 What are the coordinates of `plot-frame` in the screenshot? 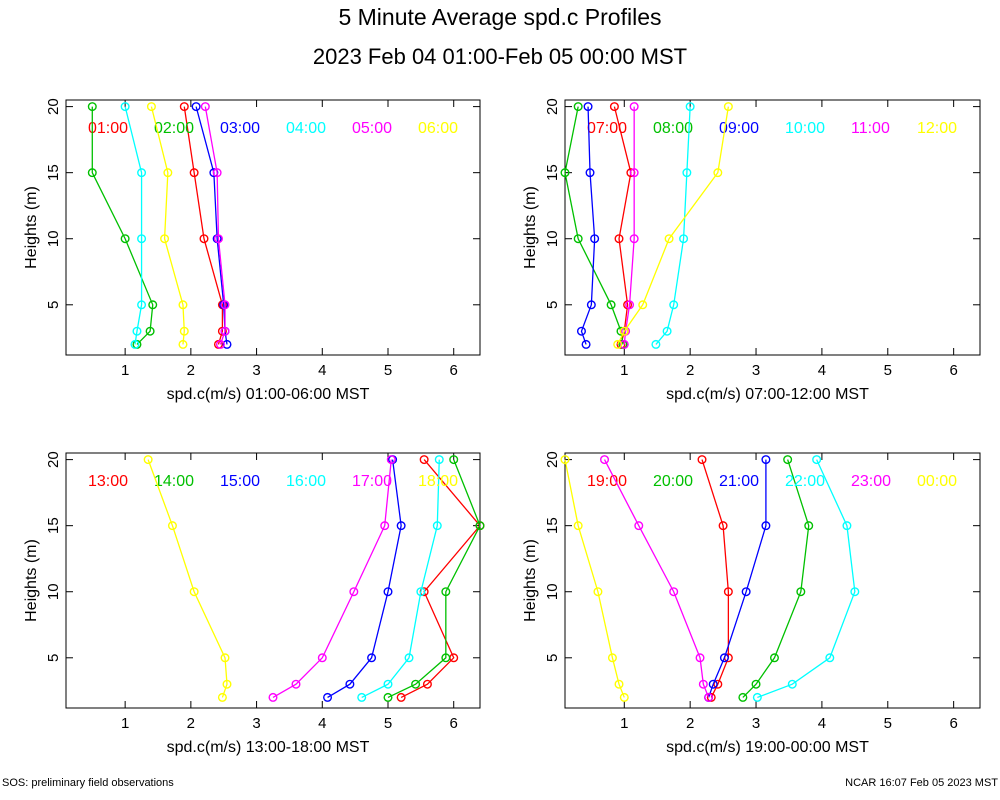 It's located at (772, 580).